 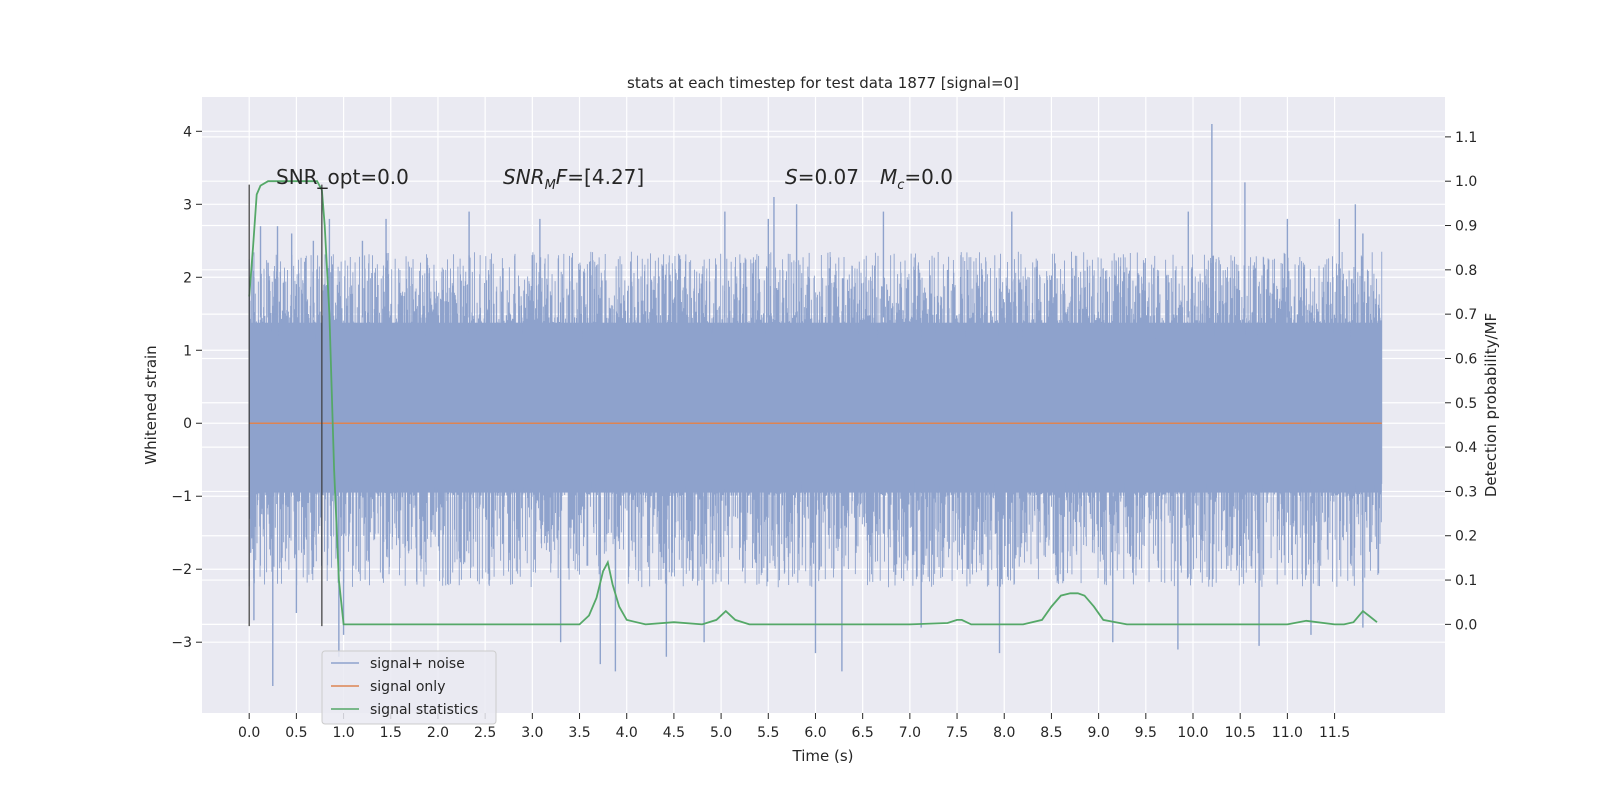 What do you see at coordinates (187, 278) in the screenshot?
I see `y-tick-label-left: 2` at bounding box center [187, 278].